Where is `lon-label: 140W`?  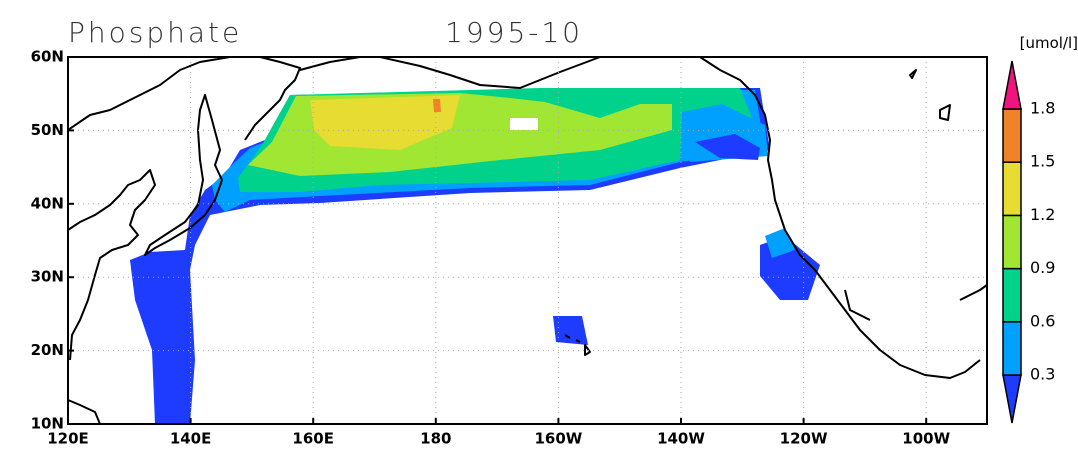 lon-label: 140W is located at coordinates (681, 439).